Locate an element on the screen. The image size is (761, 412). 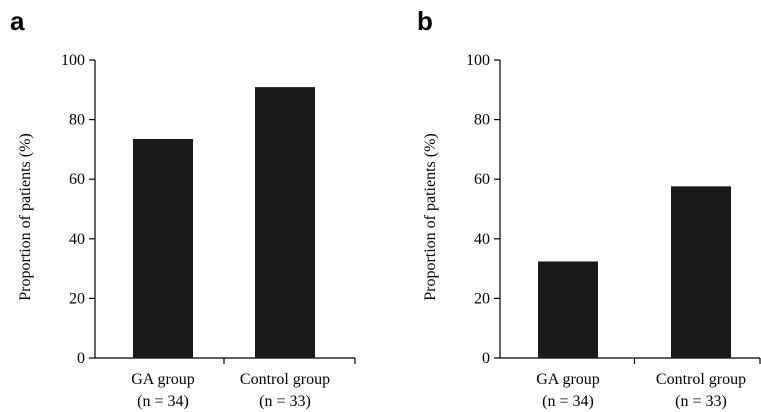
panel-label: b is located at coordinates (425, 21).